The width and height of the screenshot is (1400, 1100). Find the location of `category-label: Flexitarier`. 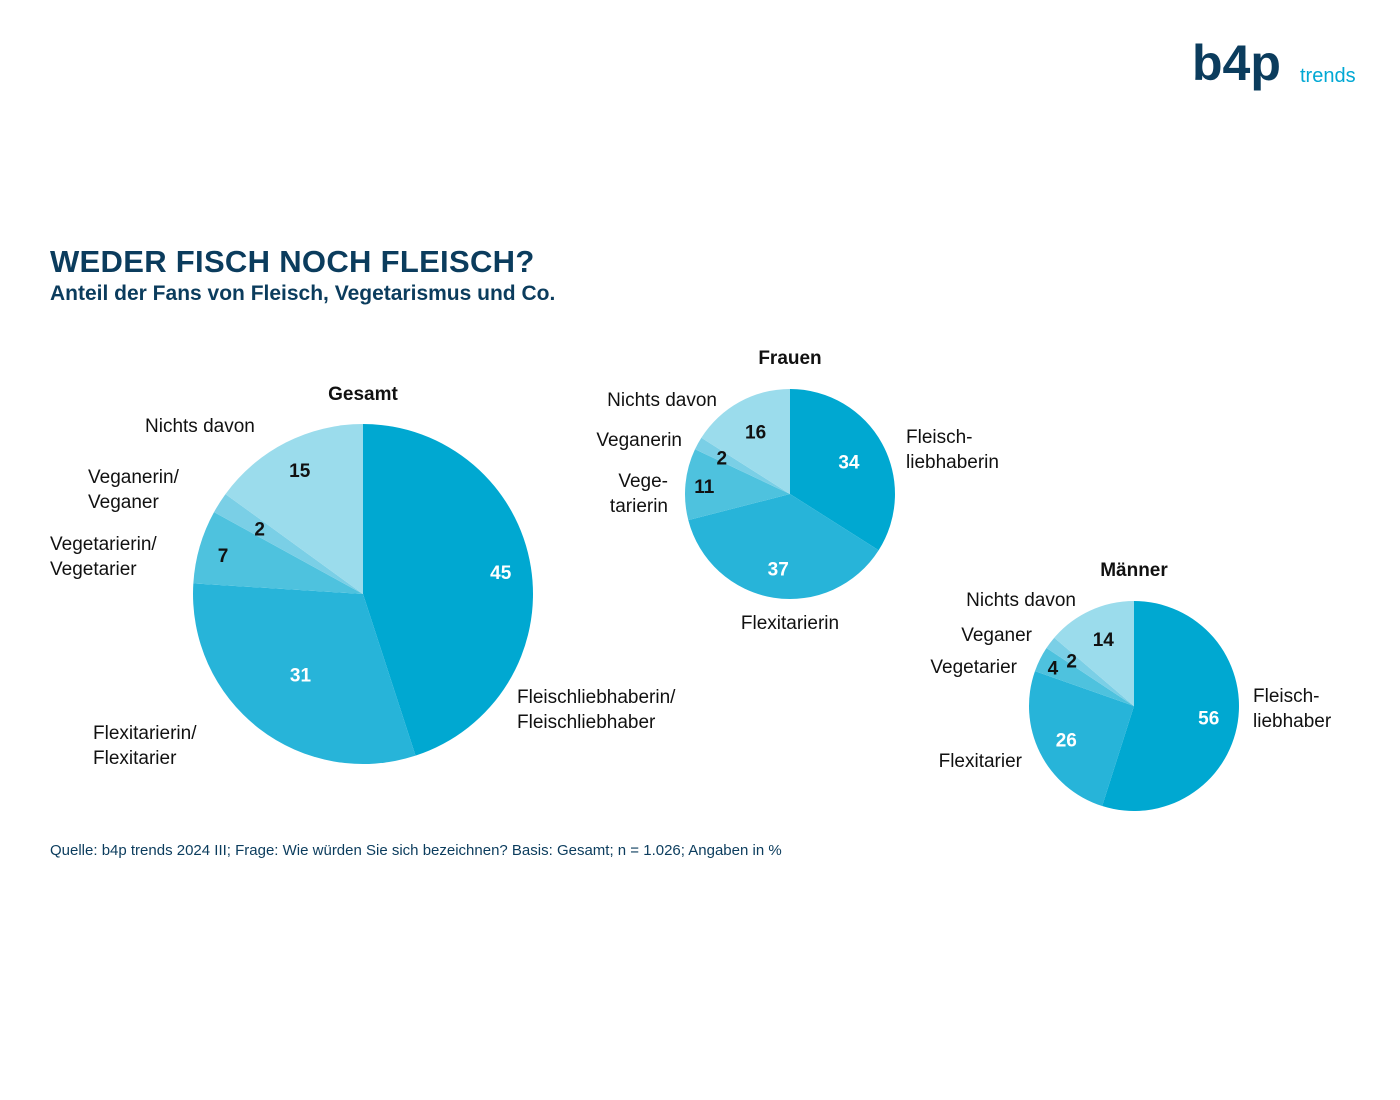

category-label: Flexitarier is located at coordinates (981, 761).